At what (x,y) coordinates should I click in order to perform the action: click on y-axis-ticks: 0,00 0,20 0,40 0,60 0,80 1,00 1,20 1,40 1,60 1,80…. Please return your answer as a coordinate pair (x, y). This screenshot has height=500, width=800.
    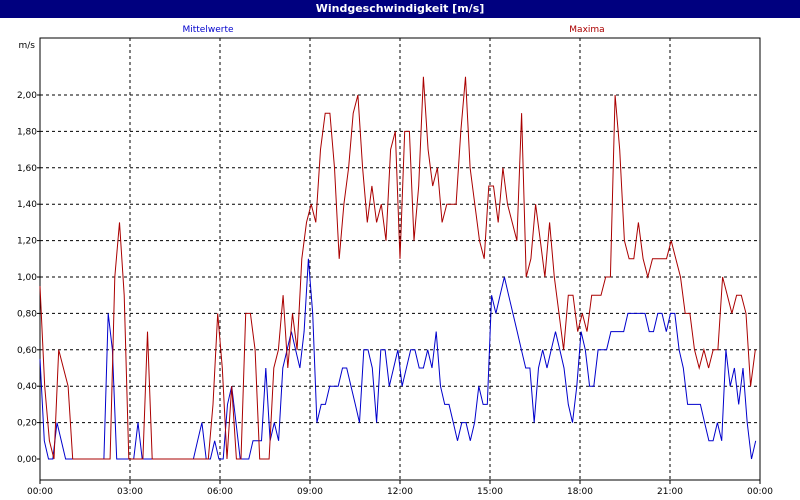
    Looking at the image, I should click on (28, 278).